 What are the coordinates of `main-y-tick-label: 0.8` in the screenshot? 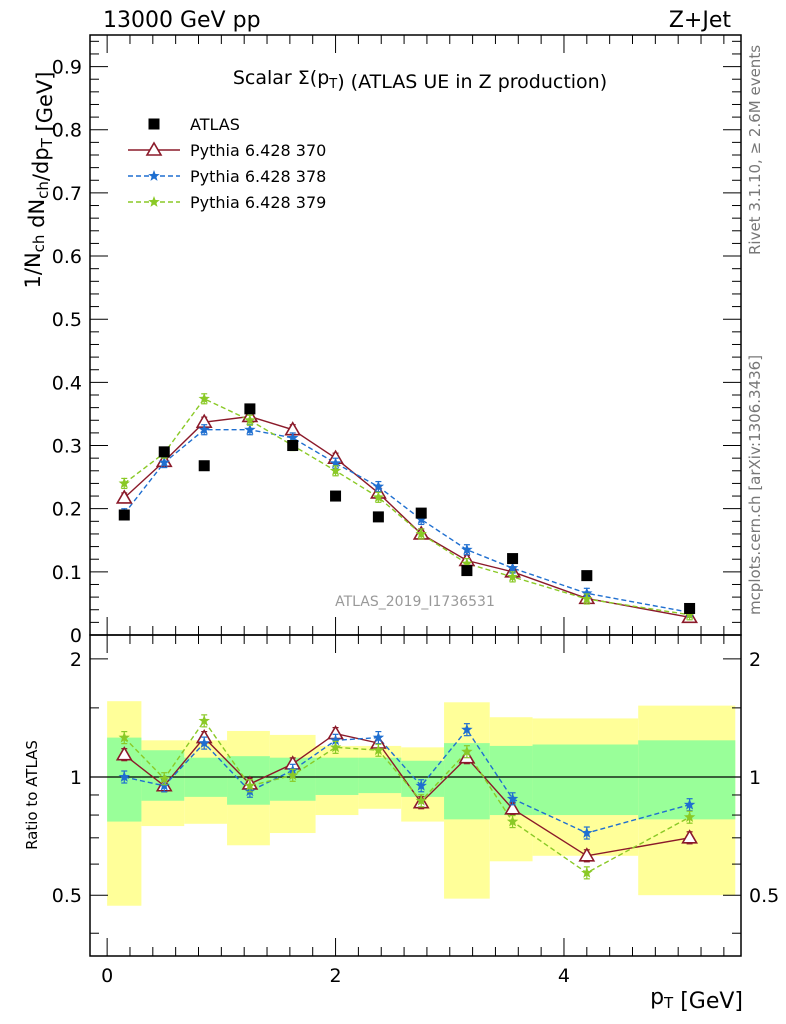 It's located at (67, 131).